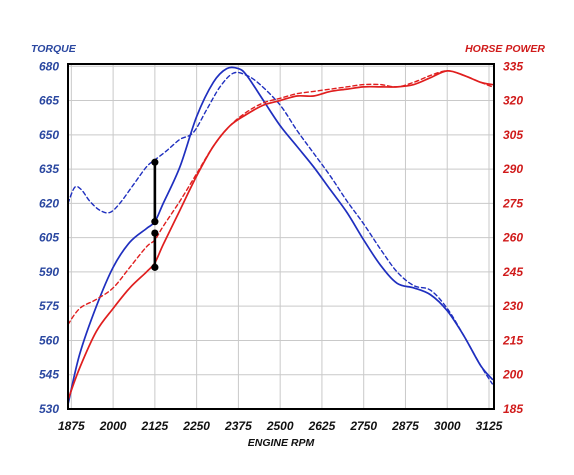  What do you see at coordinates (71, 426) in the screenshot?
I see `x-tick-label-1875: 1875` at bounding box center [71, 426].